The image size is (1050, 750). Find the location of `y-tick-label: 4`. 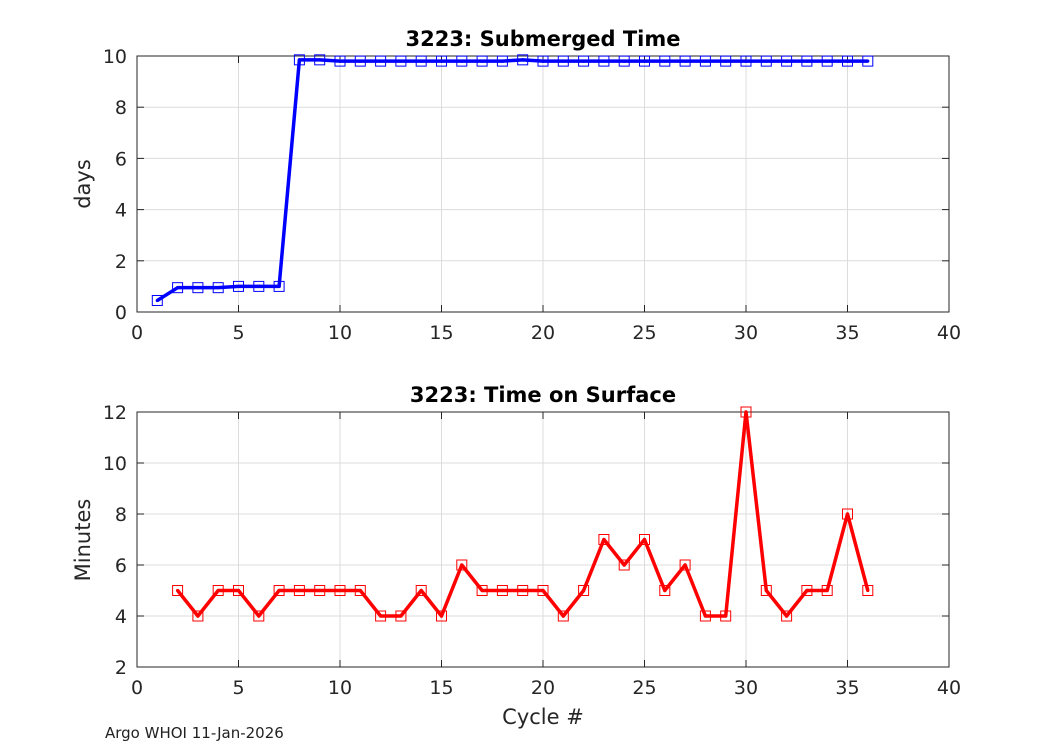

y-tick-label: 4 is located at coordinates (121, 211).